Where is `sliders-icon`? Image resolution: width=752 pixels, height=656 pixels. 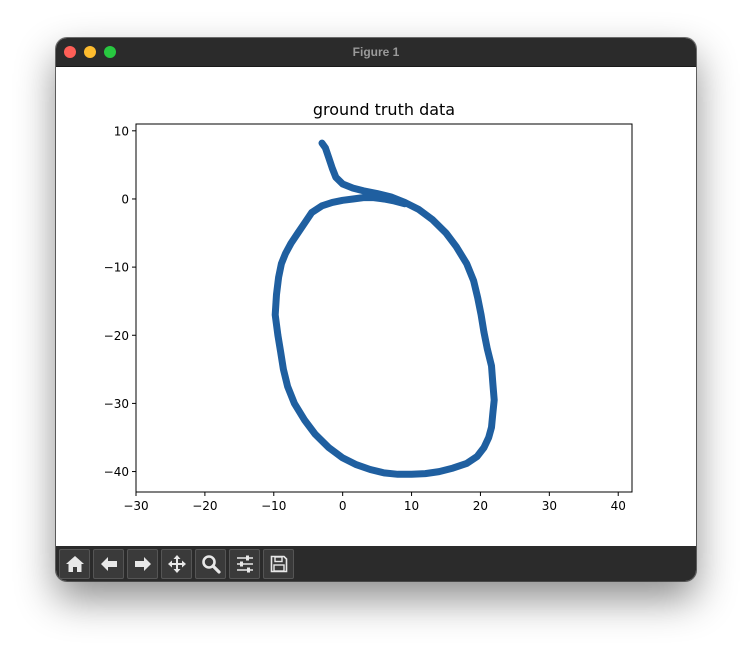 sliders-icon is located at coordinates (244, 564).